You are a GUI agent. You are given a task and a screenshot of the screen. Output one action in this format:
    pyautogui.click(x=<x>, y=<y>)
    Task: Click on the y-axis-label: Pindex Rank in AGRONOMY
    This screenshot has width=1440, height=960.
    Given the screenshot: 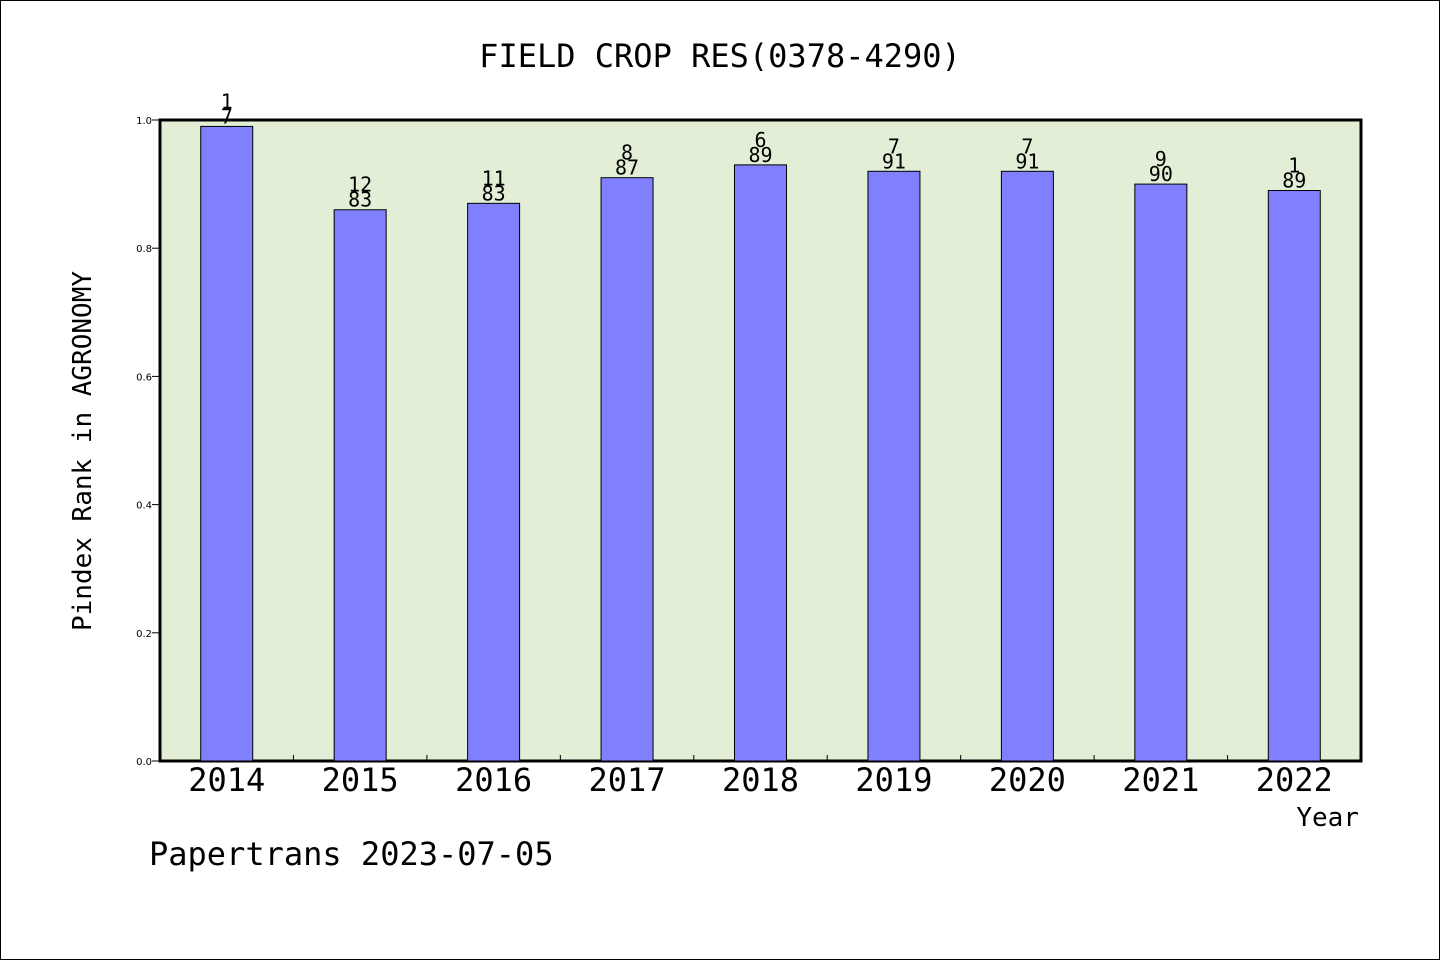 What is the action you would take?
    pyautogui.click(x=83, y=451)
    